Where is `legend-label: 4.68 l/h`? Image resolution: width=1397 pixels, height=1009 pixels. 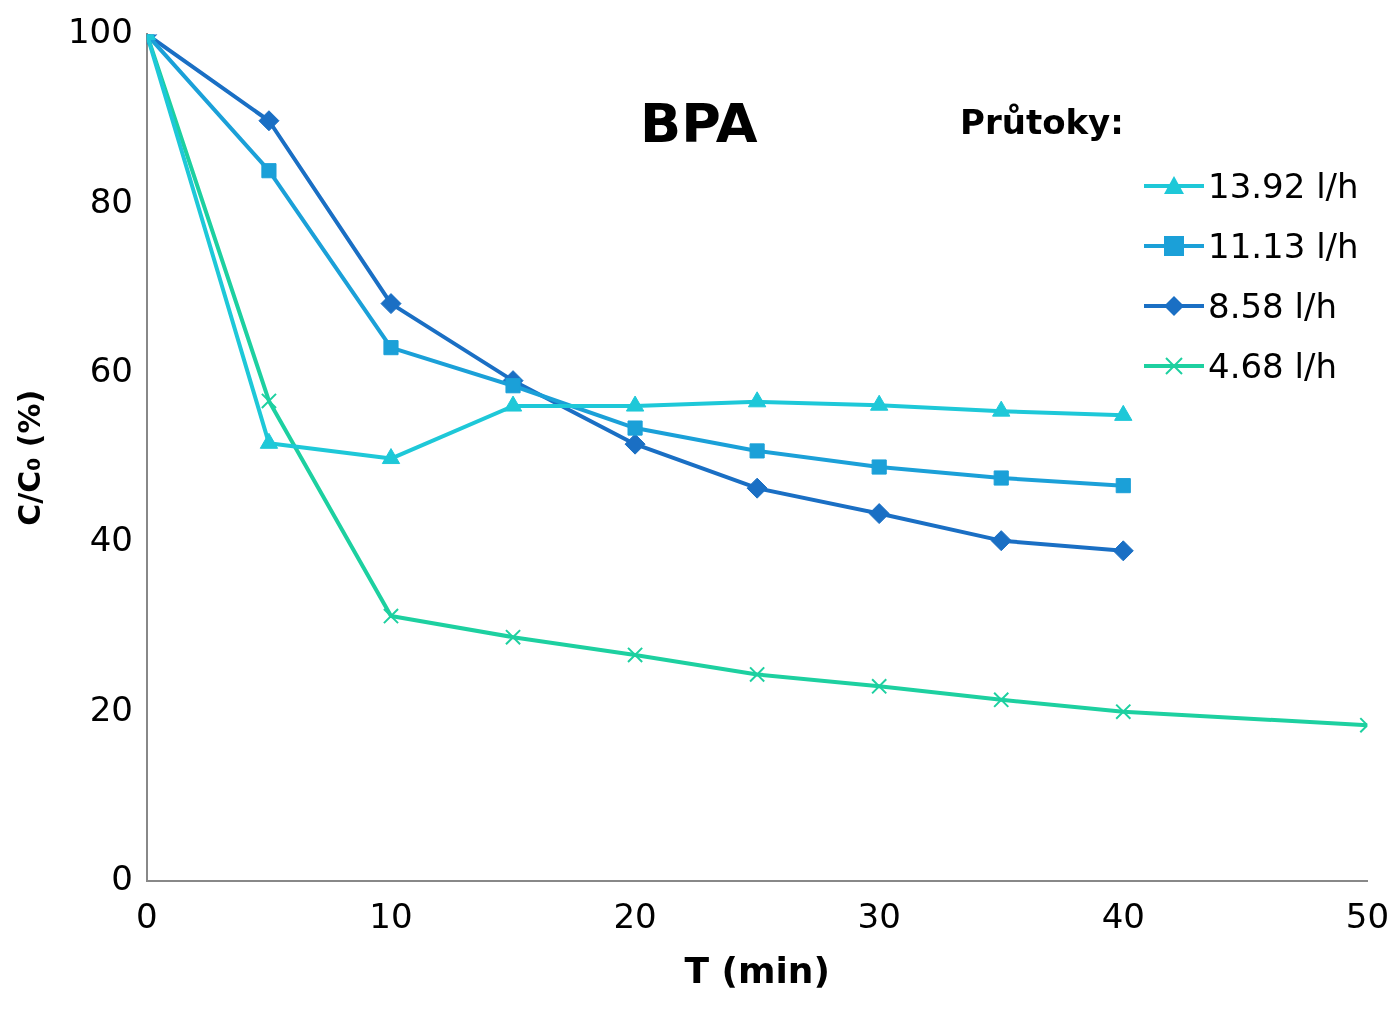
legend-label: 4.68 l/h is located at coordinates (1272, 366).